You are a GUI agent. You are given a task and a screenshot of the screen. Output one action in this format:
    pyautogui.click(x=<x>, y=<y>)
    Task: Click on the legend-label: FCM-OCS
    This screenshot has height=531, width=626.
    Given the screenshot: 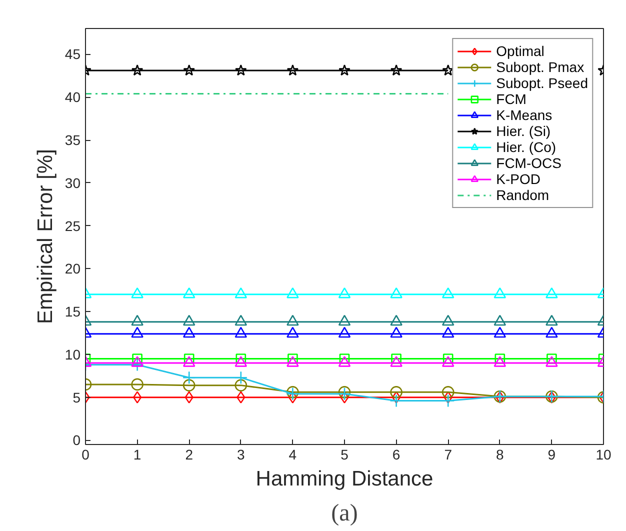 What is the action you would take?
    pyautogui.click(x=529, y=163)
    